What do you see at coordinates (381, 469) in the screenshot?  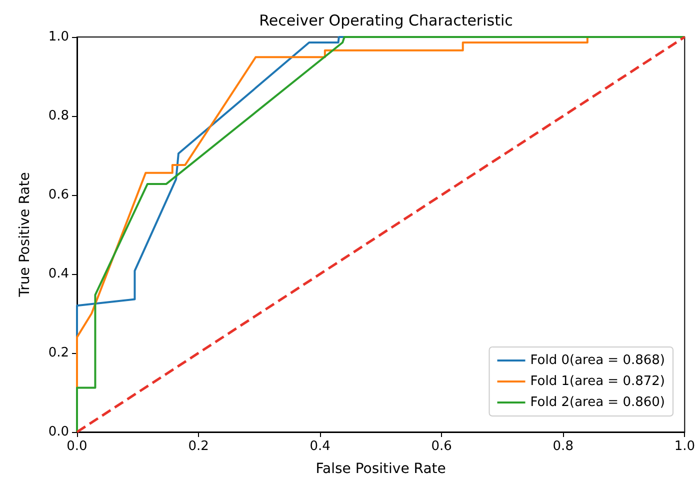 I see `x-axis-title: False Positive Rate` at bounding box center [381, 469].